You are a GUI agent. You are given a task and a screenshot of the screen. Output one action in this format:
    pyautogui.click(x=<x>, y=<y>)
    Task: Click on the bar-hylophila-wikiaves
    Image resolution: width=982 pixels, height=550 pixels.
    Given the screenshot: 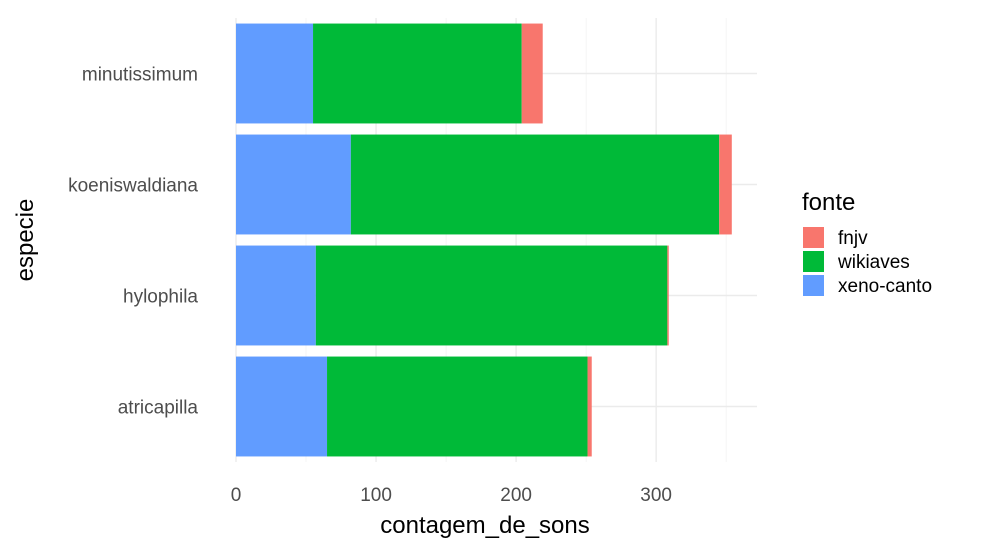 What is the action you would take?
    pyautogui.click(x=491, y=295)
    